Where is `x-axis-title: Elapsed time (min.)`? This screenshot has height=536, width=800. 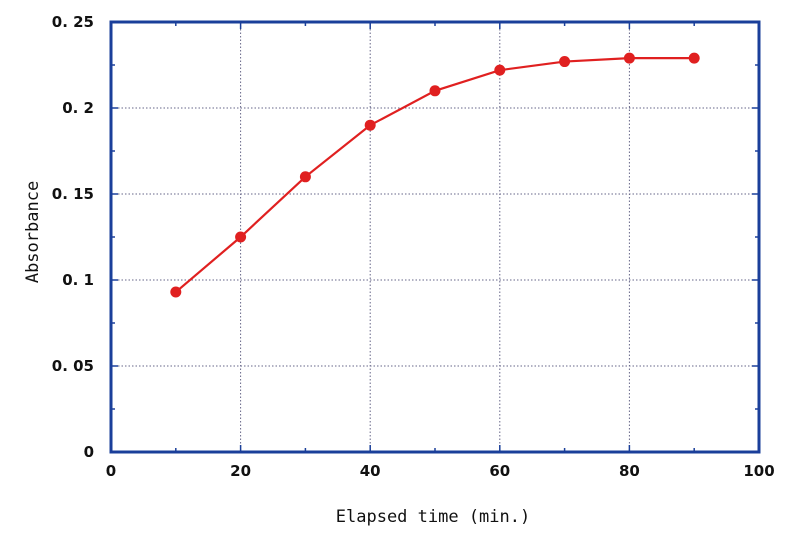
x-axis-title: Elapsed time (min.) is located at coordinates (433, 517).